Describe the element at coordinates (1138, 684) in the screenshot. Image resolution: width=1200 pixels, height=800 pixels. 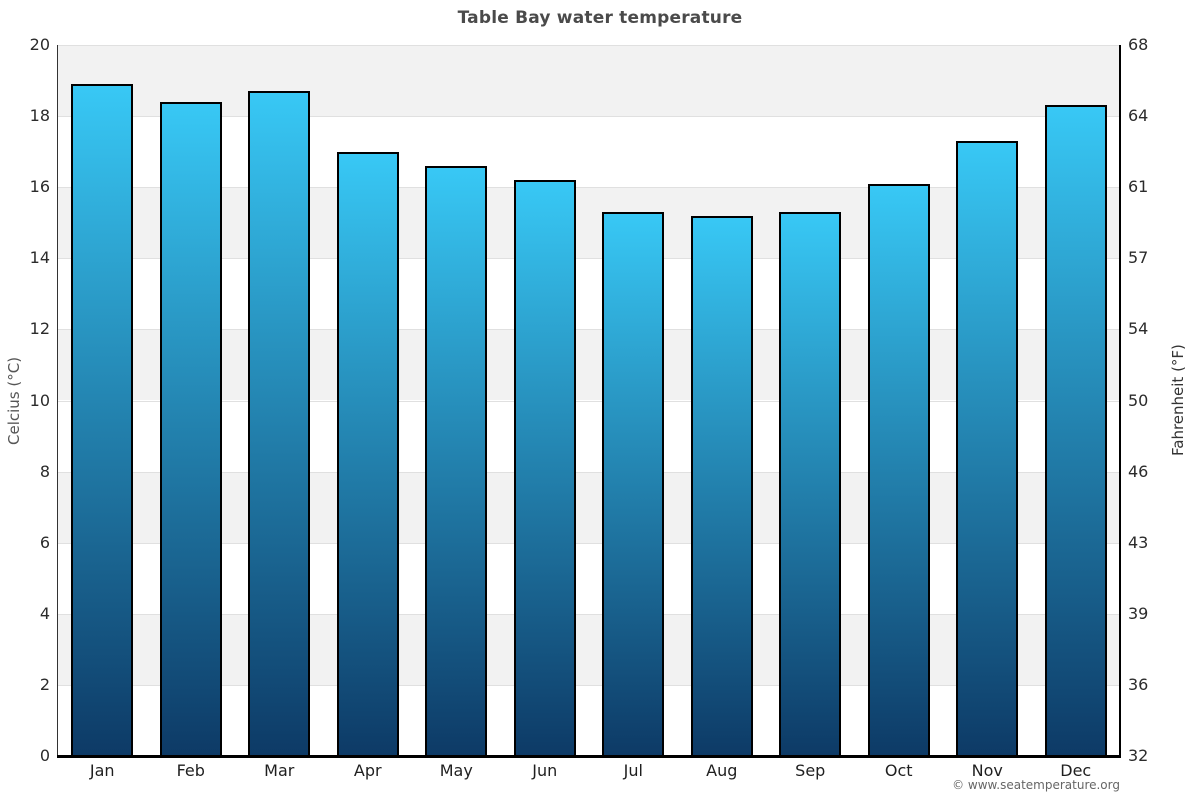
I see `y-tick-right-36: 36` at that location.